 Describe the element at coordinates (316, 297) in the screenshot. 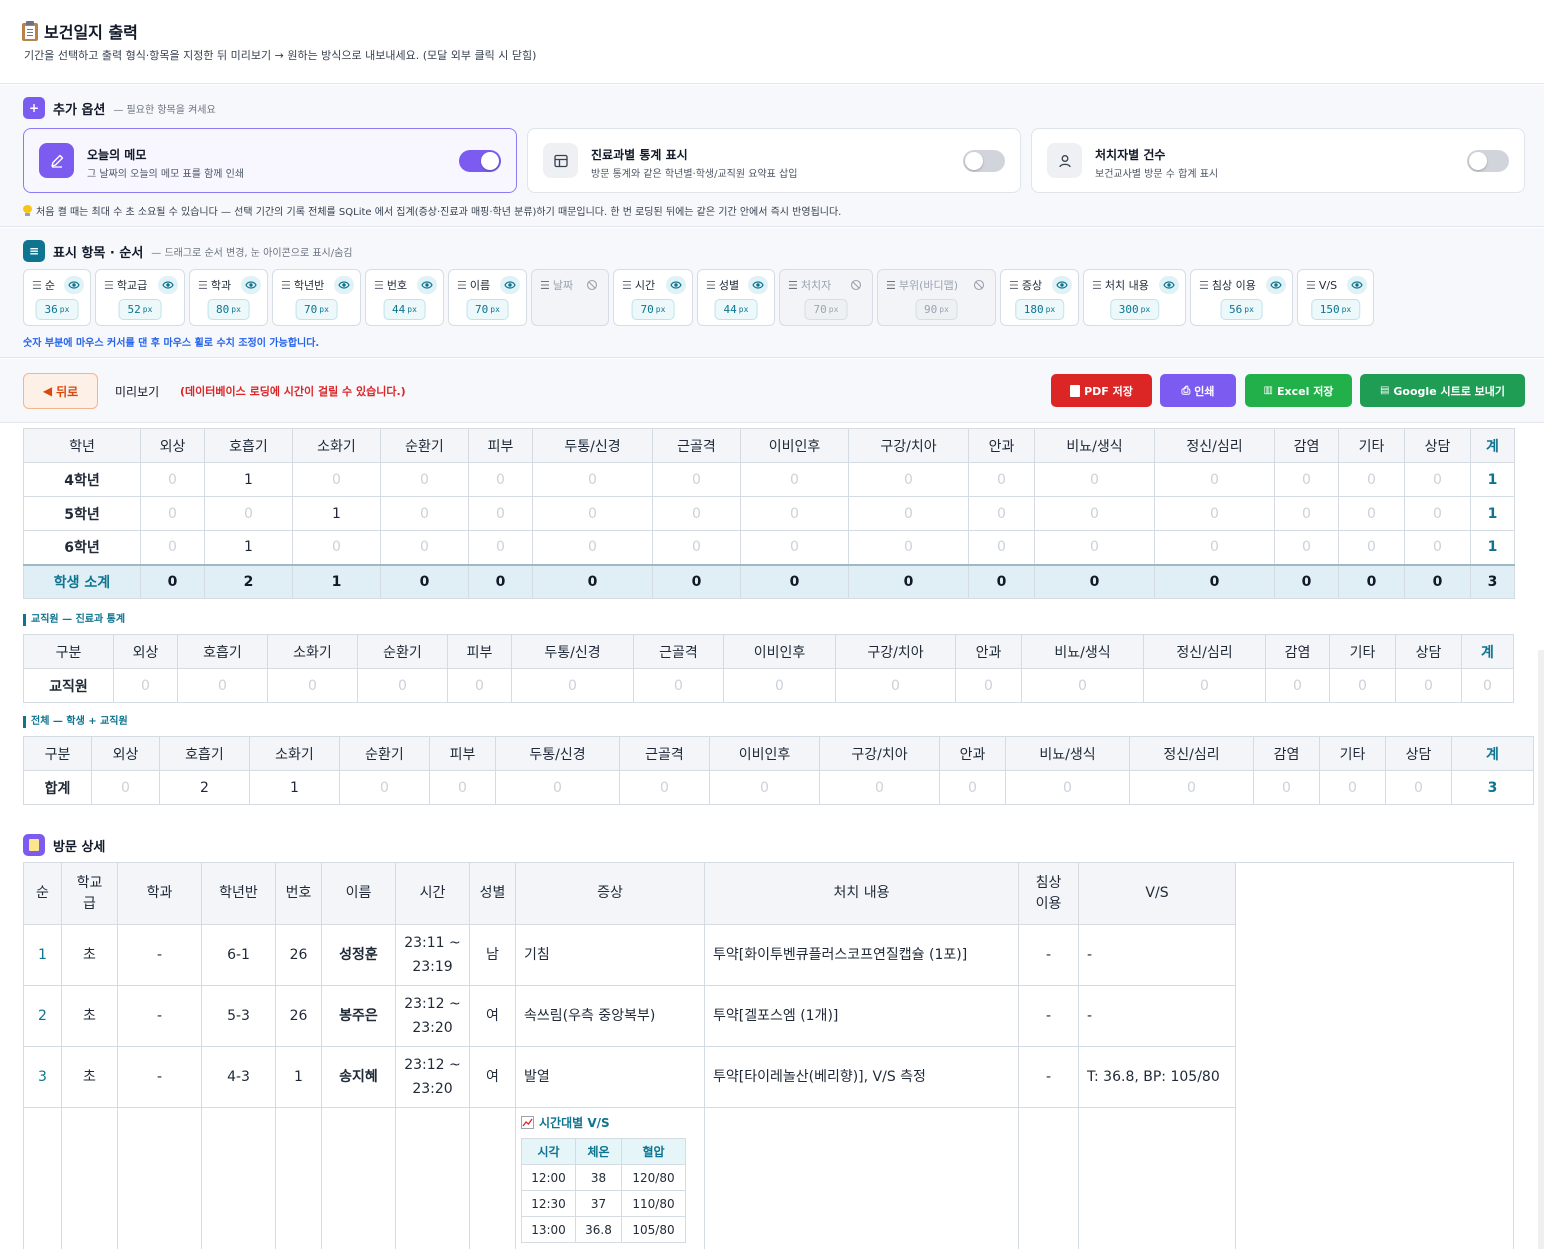

I see `column-chip: ☰ 학년반 70 px` at that location.